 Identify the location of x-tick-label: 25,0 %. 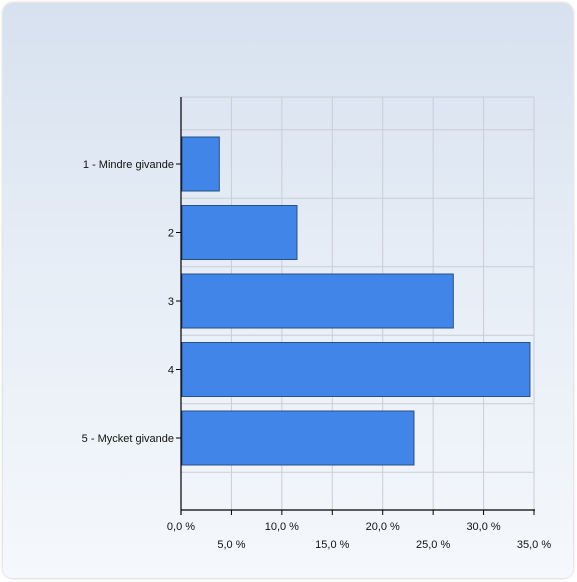
(433, 545).